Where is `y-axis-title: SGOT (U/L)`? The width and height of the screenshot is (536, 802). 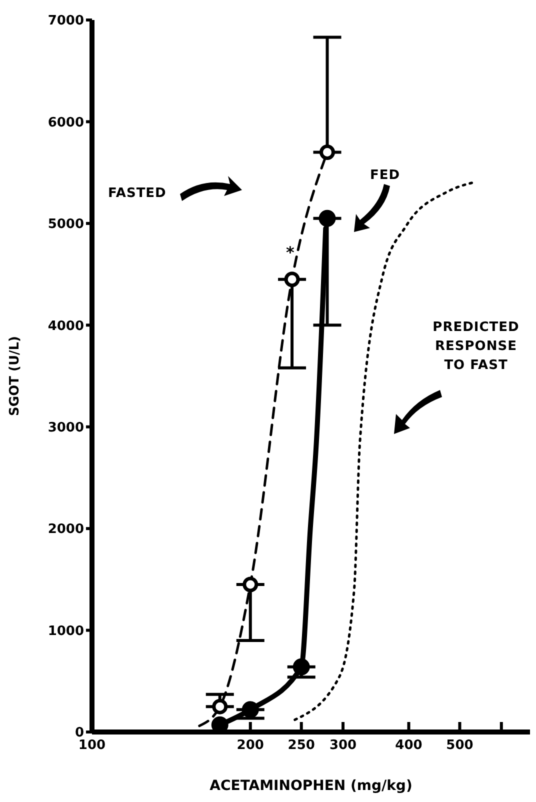 y-axis-title: SGOT (U/L) is located at coordinates (15, 376).